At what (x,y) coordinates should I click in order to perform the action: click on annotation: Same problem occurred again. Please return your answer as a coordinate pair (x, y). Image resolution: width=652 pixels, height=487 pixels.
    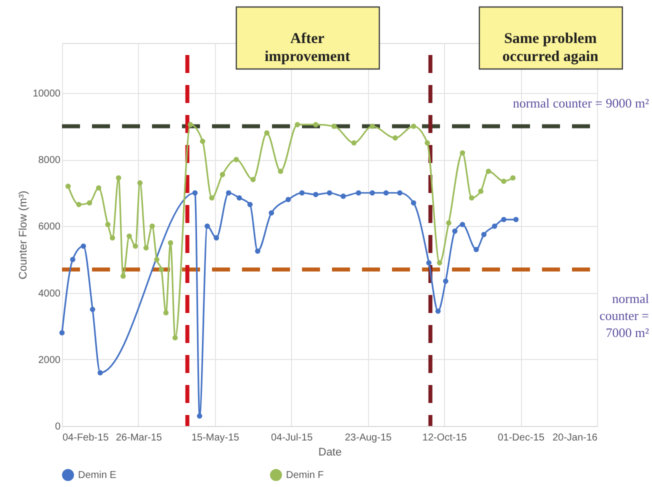
    Looking at the image, I should click on (551, 48).